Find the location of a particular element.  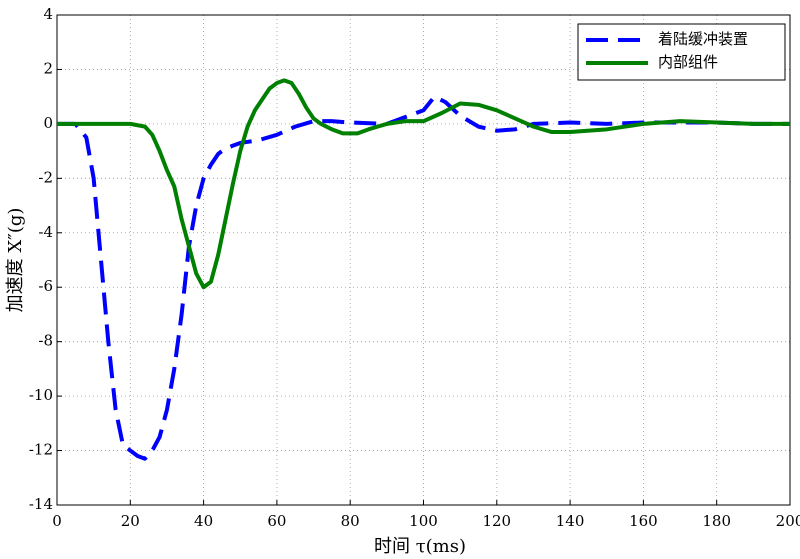

y-axis-label: 加速度 X″(g) is located at coordinates (15, 260).